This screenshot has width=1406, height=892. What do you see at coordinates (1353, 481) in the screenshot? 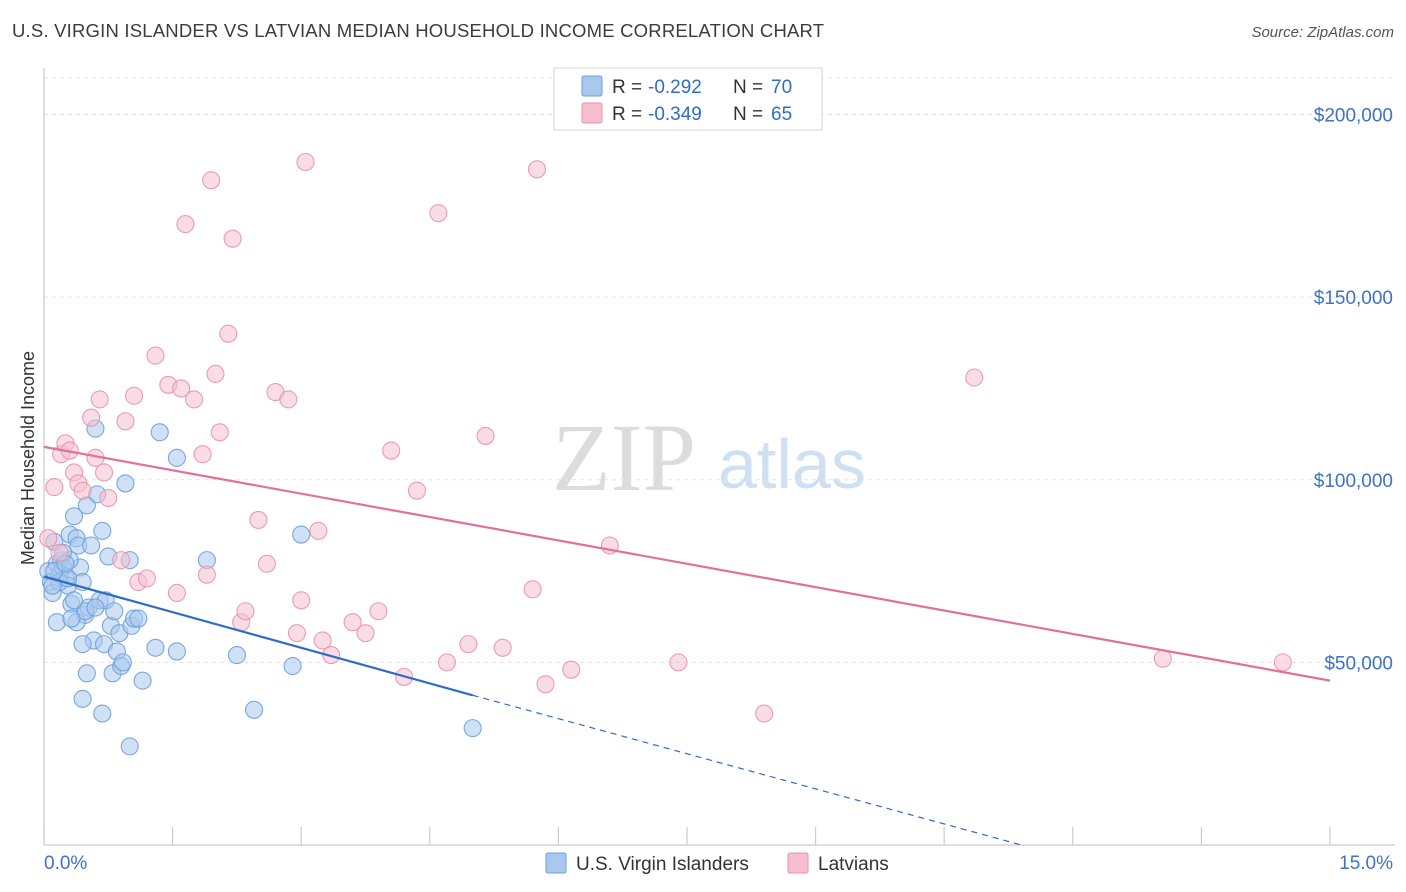
I see `y-tick-label: $100,000` at bounding box center [1353, 481].